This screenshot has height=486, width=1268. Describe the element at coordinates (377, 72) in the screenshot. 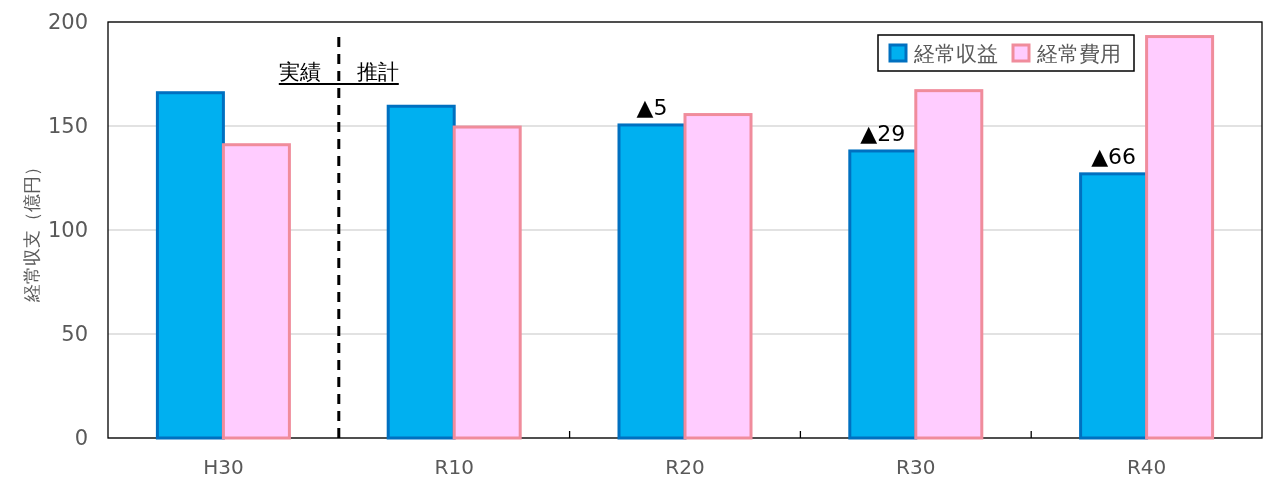

I see `annotation: 推計` at that location.